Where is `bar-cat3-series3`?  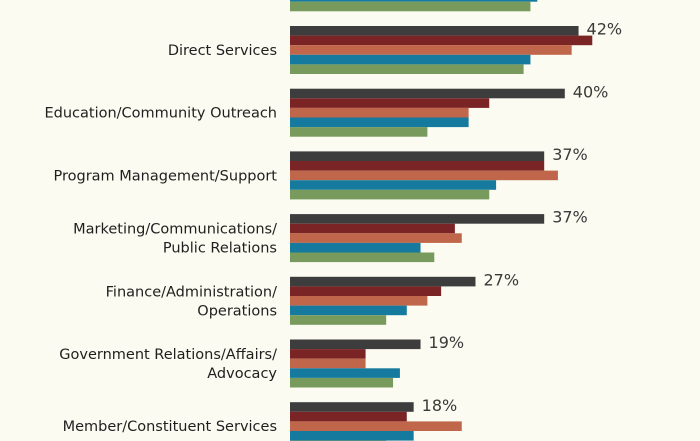
bar-cat3-series3 is located at coordinates (355, 247).